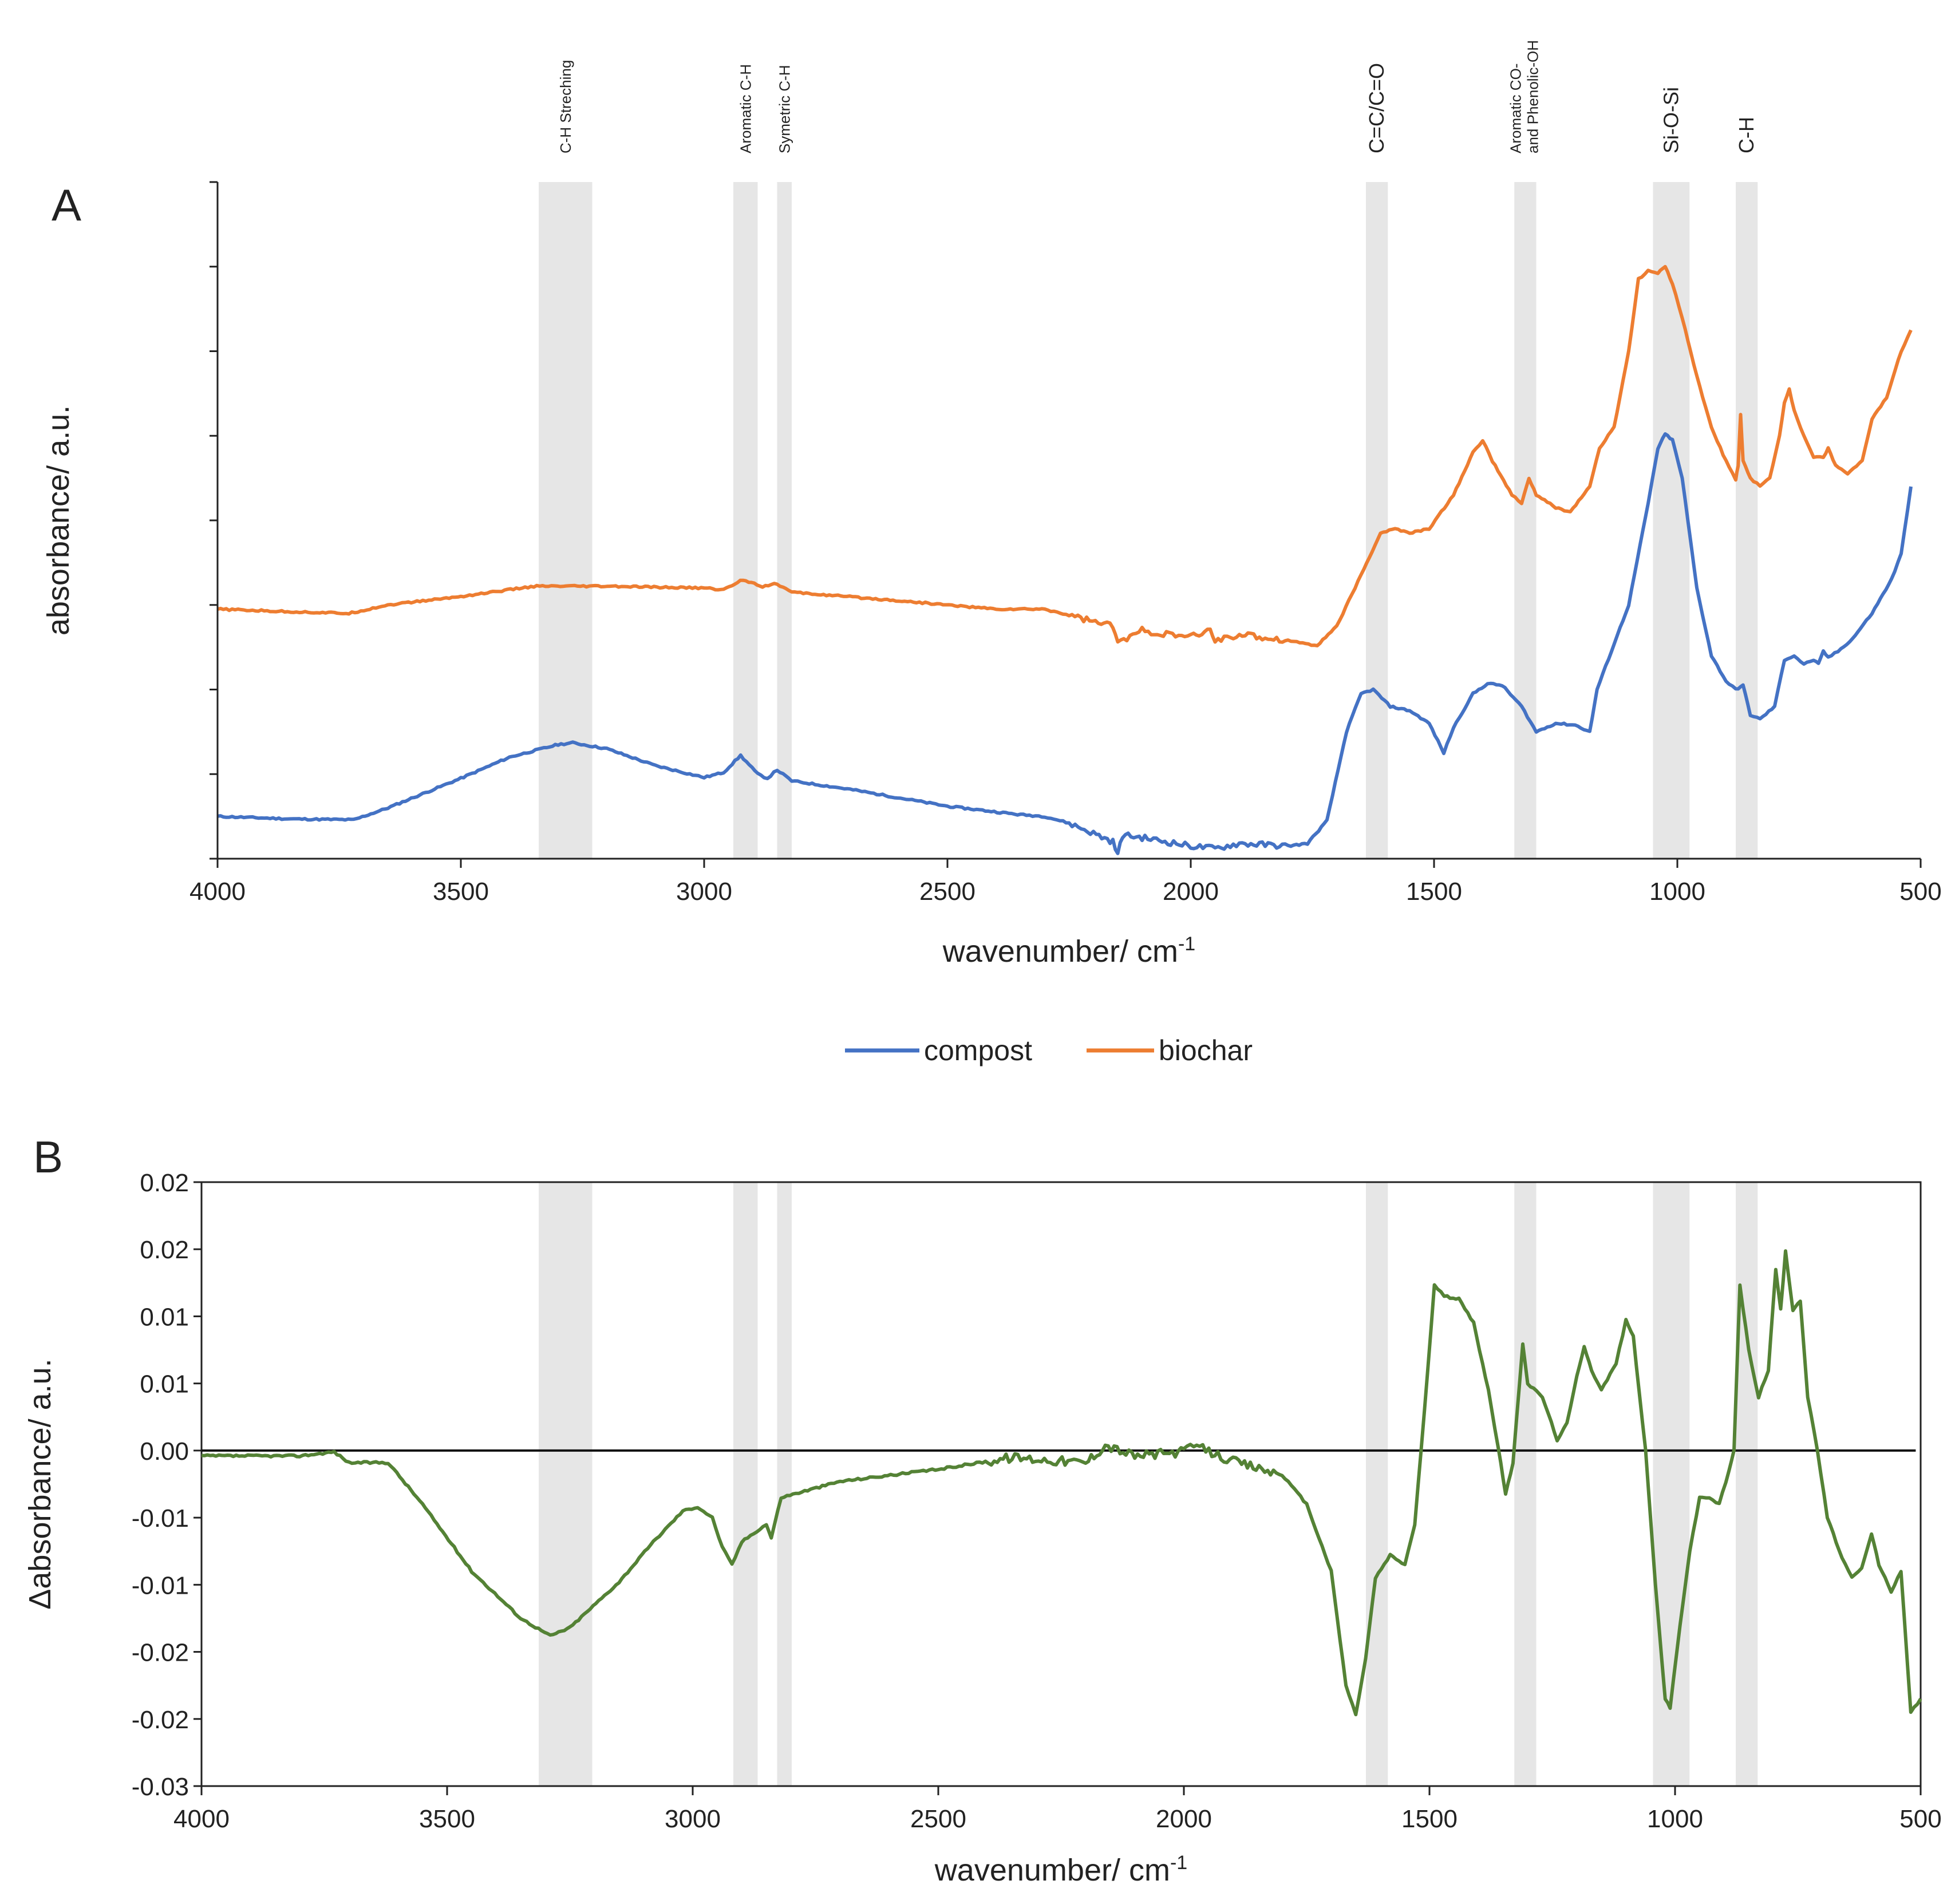  What do you see at coordinates (461, 892) in the screenshot?
I see `panel-a-x-tick-label: 3500` at bounding box center [461, 892].